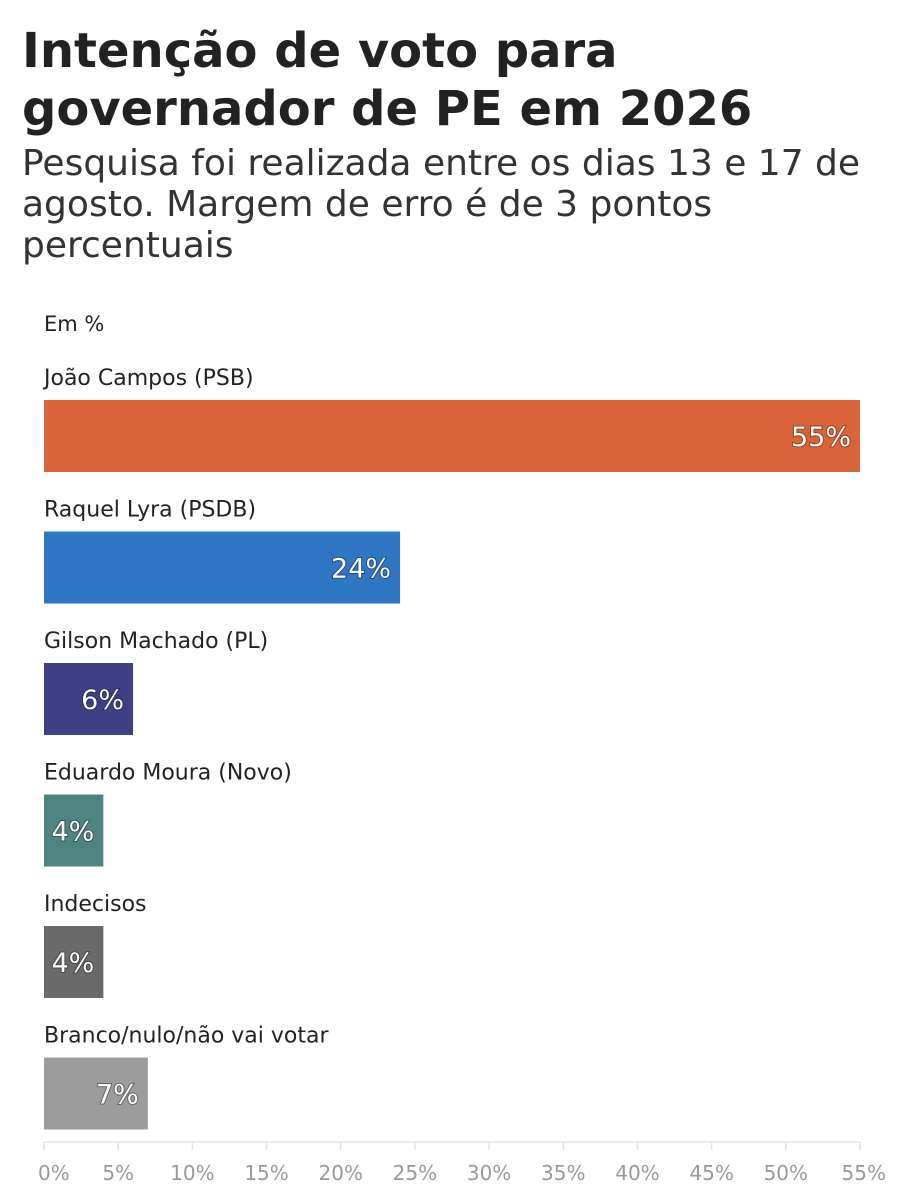 This screenshot has height=1200, width=911. What do you see at coordinates (186, 1036) in the screenshot?
I see `category-label: Branco/nulo/não vai votar` at bounding box center [186, 1036].